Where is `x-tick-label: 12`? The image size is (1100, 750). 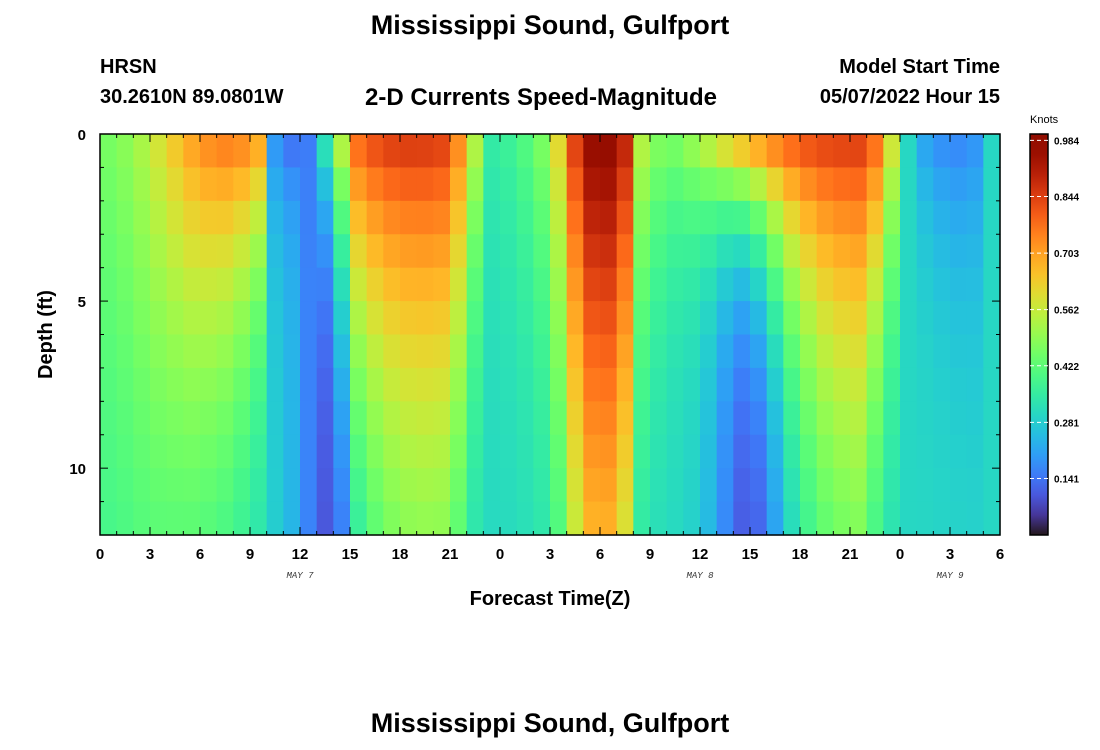
x-tick-label: 12 is located at coordinates (700, 554).